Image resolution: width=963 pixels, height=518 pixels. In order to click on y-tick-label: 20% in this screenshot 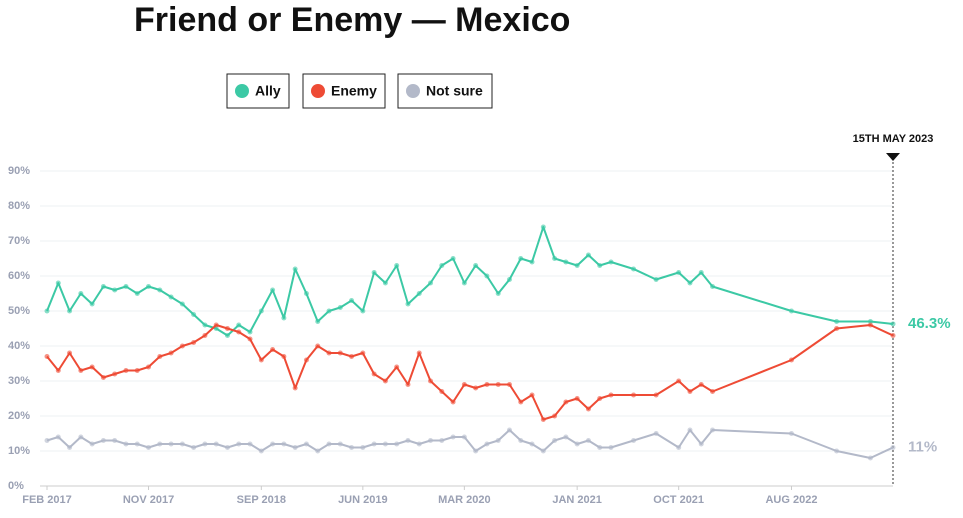, I will do `click(19, 416)`.